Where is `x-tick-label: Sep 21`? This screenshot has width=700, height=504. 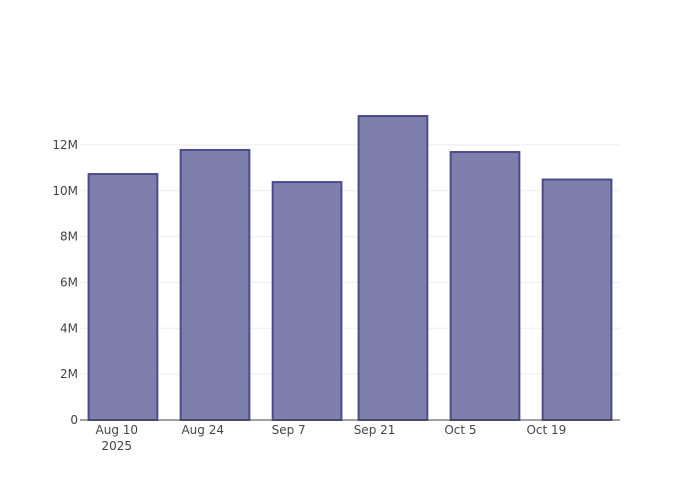 x-tick-label: Sep 21 is located at coordinates (375, 430).